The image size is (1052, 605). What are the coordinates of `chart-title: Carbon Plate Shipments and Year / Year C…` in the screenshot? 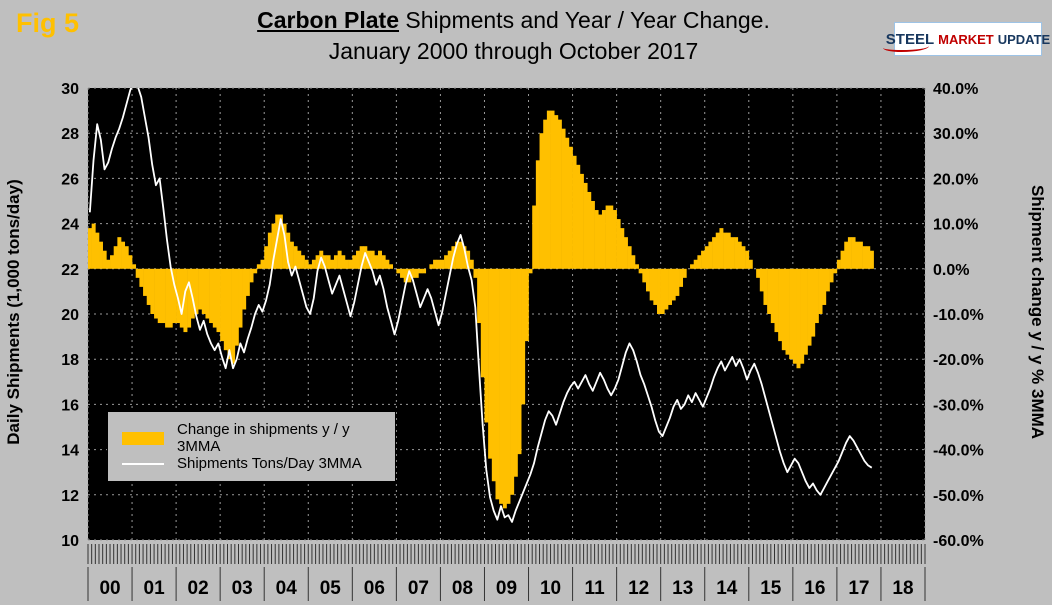 It's located at (513, 36).